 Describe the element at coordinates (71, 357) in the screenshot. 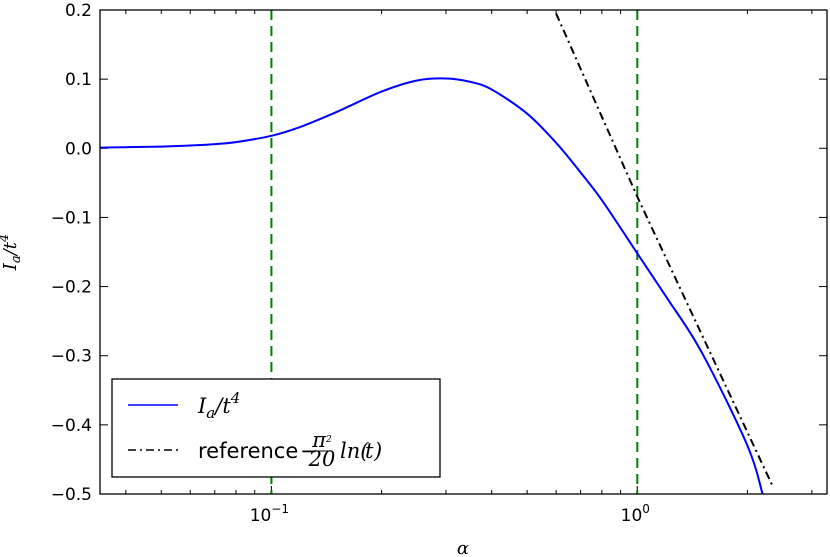

I see `y-tick-label: −0.3` at that location.